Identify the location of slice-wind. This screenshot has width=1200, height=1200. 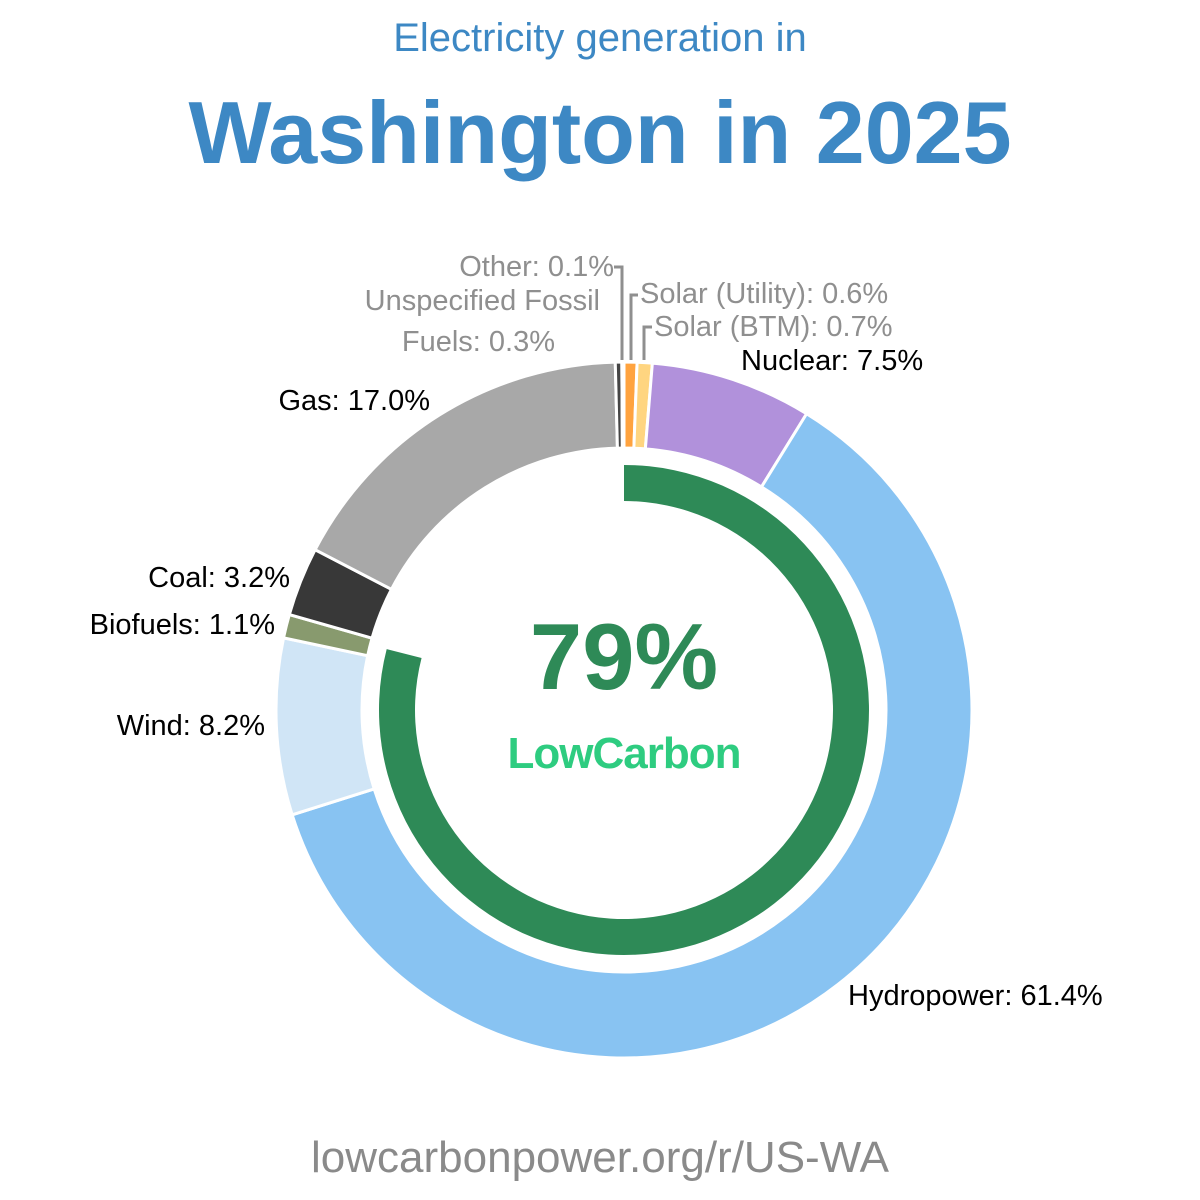
(325, 726).